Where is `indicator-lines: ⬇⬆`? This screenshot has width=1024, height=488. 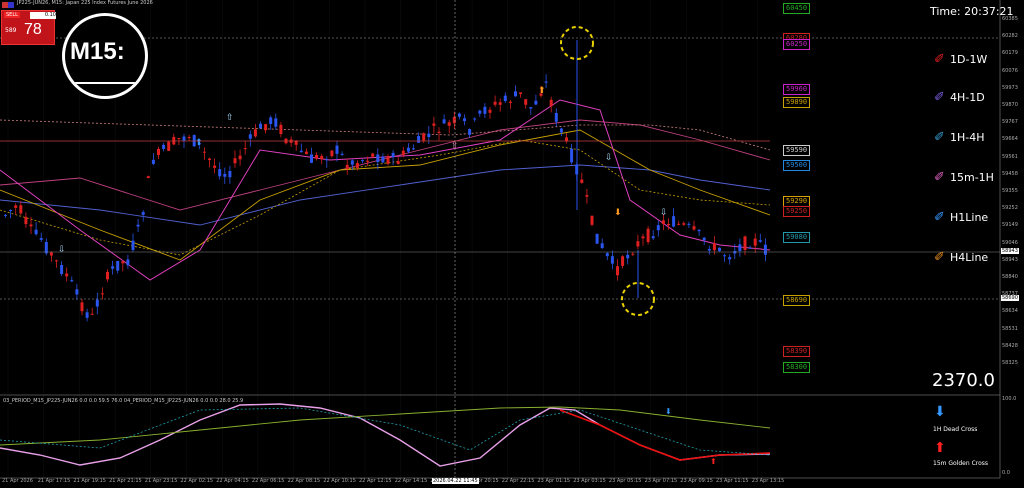
indicator-lines: ⬇⬆ is located at coordinates (385, 435).